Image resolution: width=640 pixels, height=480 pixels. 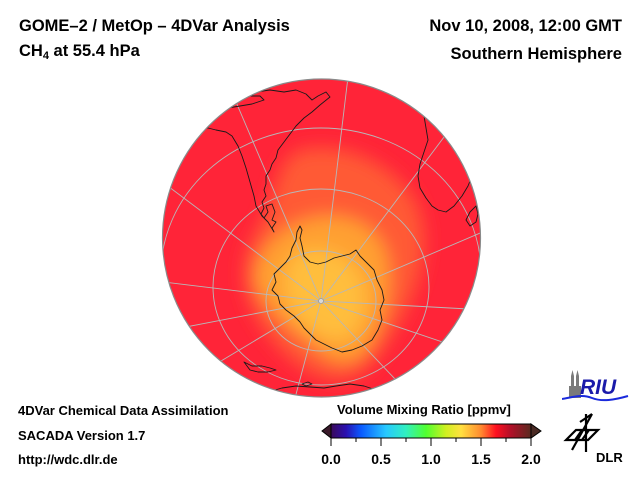 I want to click on species-formula: CH, so click(x=31, y=51).